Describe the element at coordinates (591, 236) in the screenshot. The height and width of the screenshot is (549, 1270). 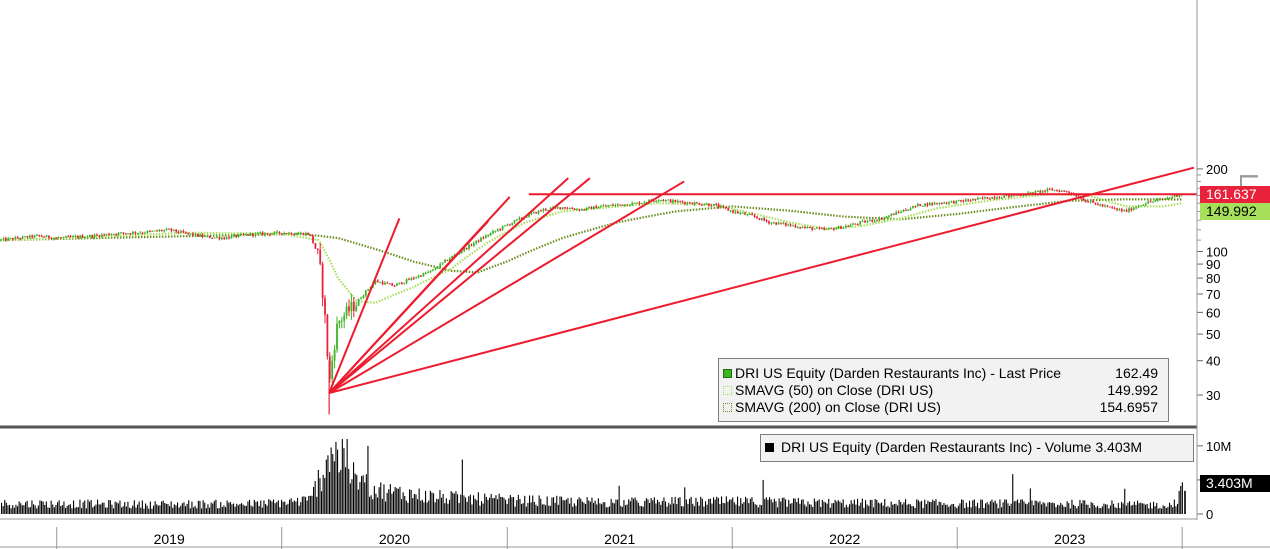
I see `sma200-line` at that location.